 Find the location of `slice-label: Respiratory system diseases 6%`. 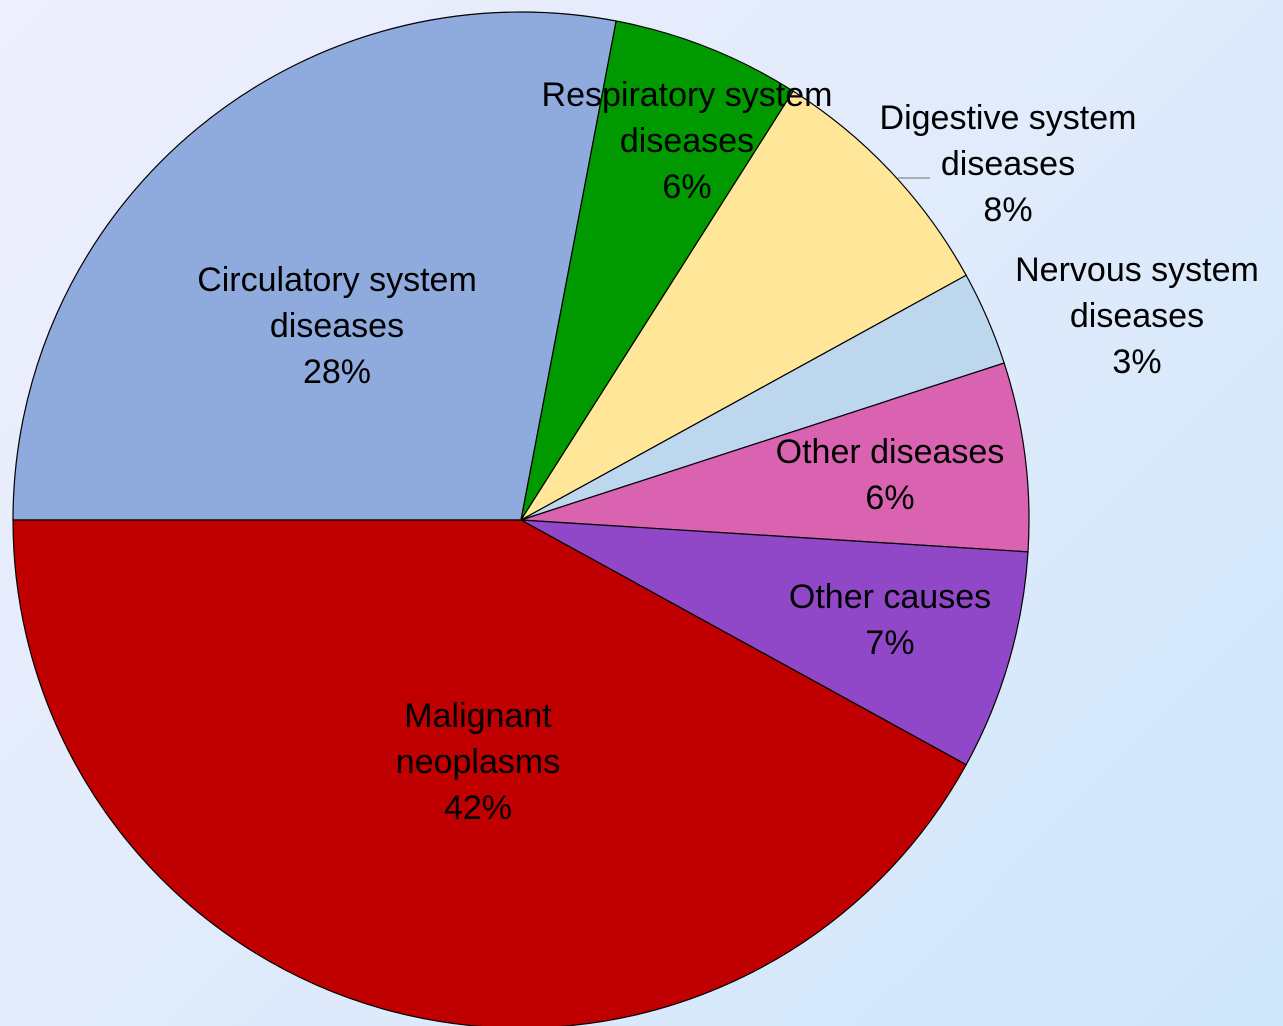

slice-label: Respiratory system diseases 6% is located at coordinates (687, 141).